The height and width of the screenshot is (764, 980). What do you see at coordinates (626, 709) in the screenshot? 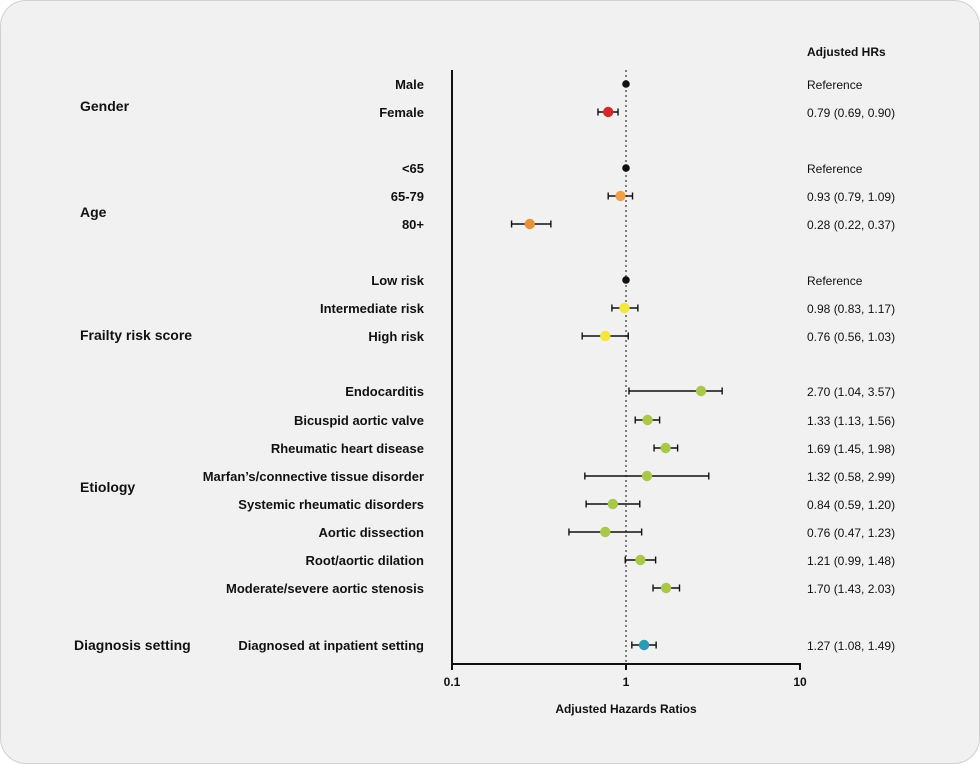
I see `x-axis-label: Adjusted Hazards Ratios` at bounding box center [626, 709].